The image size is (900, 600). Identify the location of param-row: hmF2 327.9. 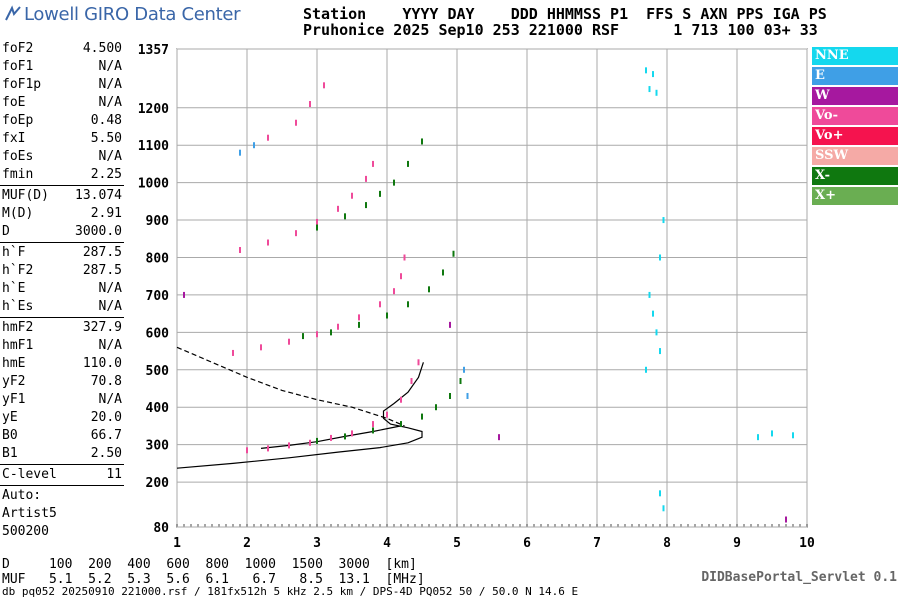
(62, 328).